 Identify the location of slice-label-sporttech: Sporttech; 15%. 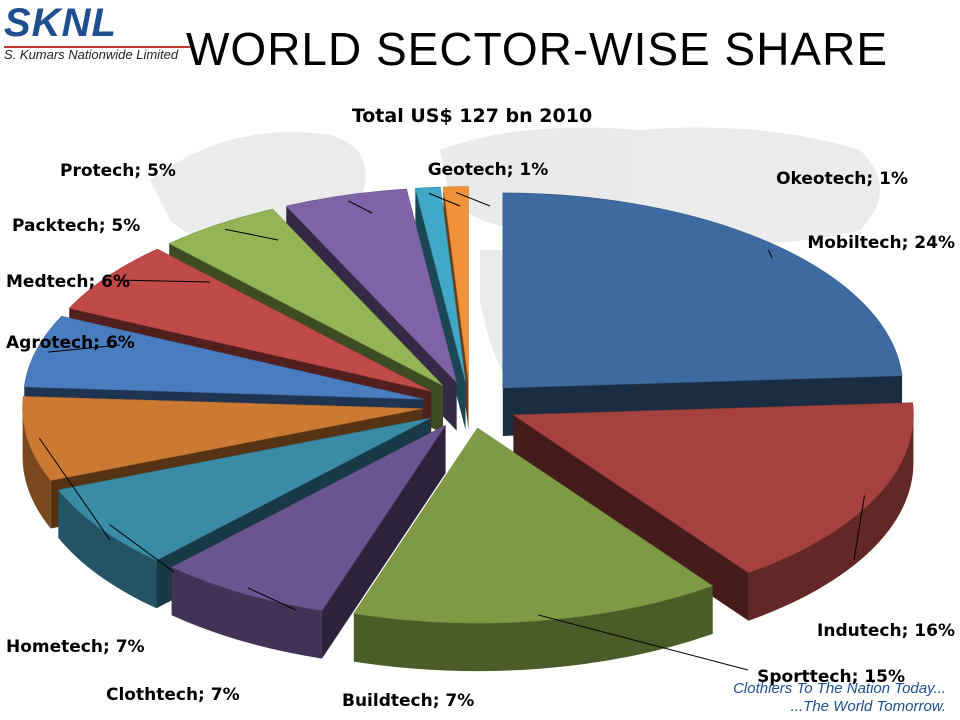
(831, 677).